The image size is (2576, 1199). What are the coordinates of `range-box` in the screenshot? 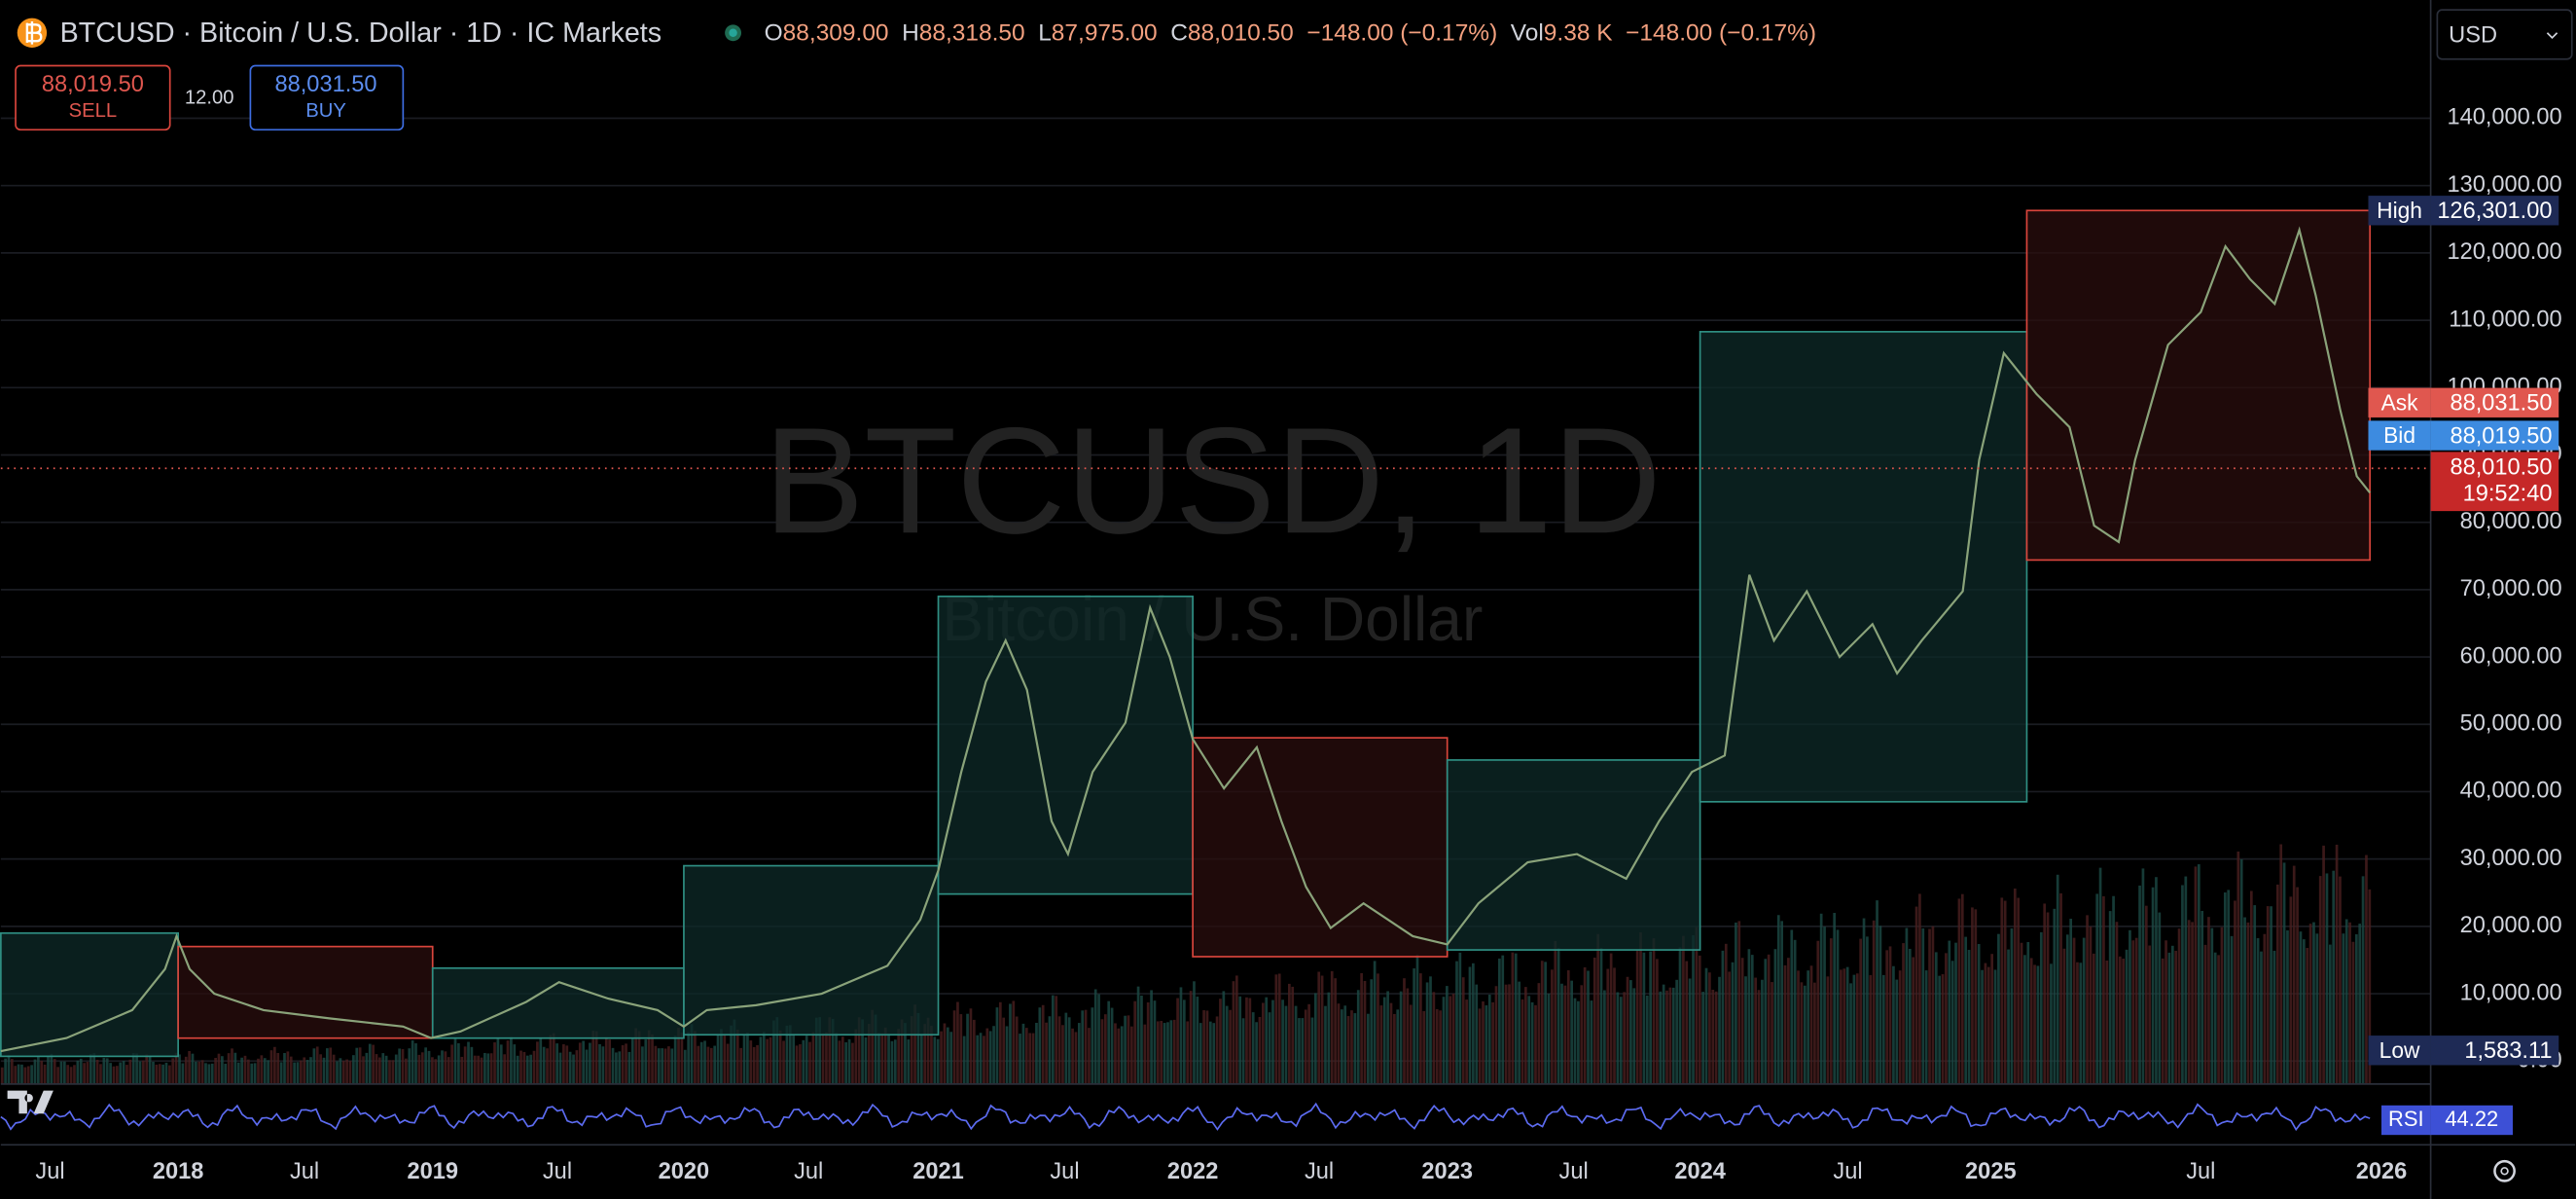 It's located at (2198, 386).